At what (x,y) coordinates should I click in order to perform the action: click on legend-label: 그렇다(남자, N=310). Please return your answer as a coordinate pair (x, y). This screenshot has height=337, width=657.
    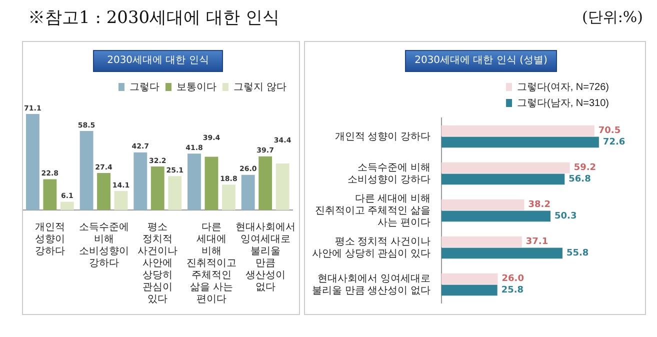
    Looking at the image, I should click on (563, 103).